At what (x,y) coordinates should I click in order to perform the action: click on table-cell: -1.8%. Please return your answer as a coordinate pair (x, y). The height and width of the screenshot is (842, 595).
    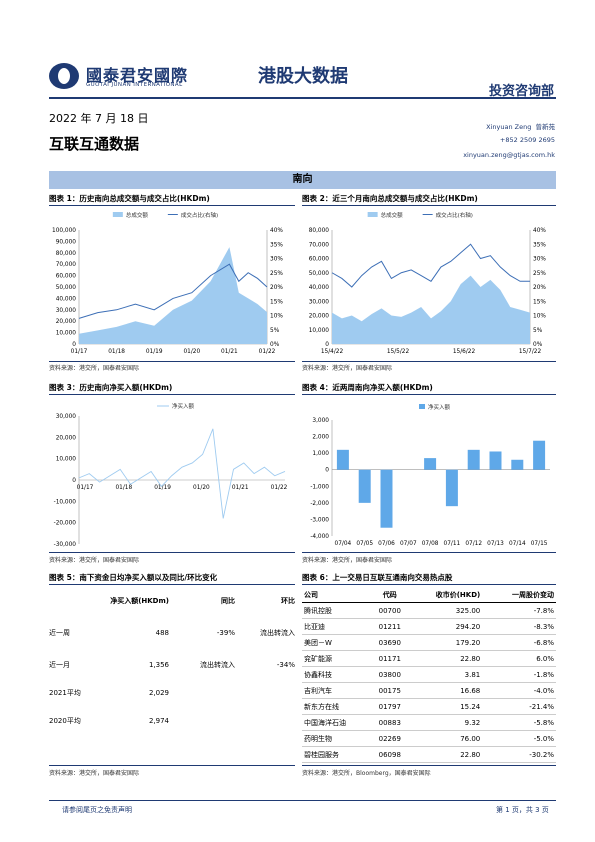
    Looking at the image, I should click on (519, 674).